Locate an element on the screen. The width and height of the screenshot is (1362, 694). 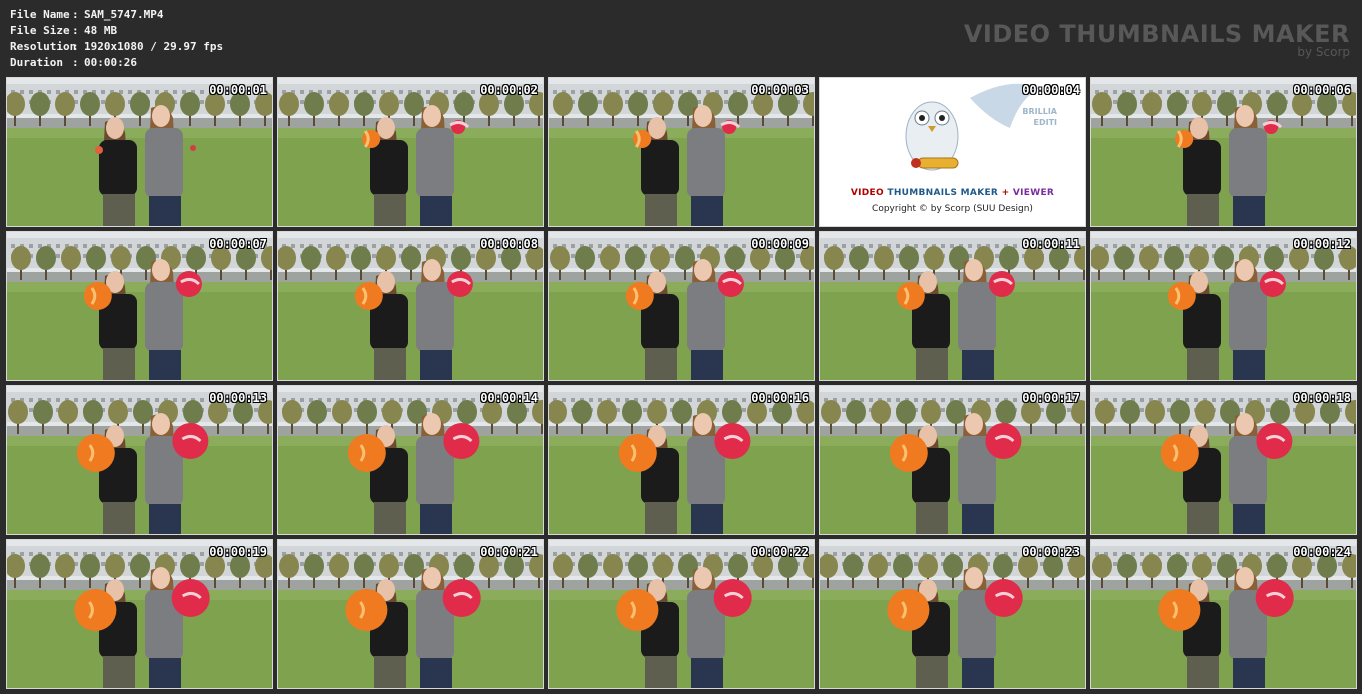
timestamp-label: 00:00:13 is located at coordinates (238, 398).